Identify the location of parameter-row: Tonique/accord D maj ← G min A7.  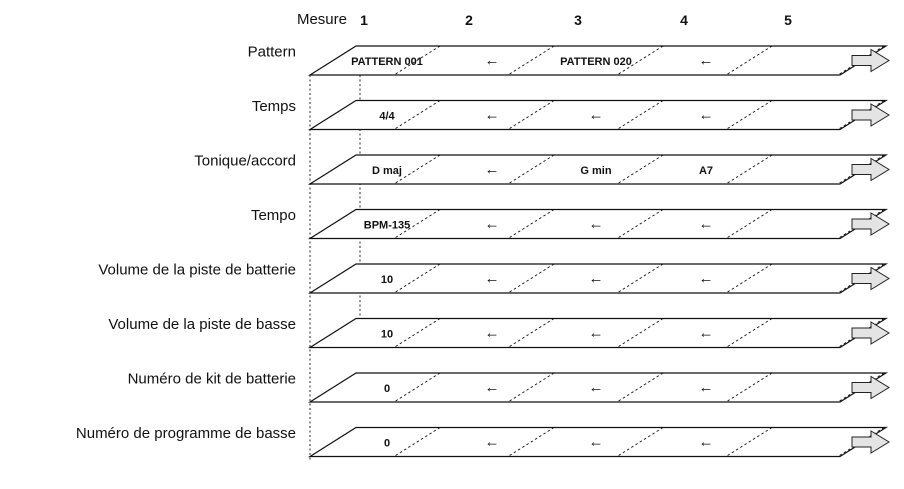
(542, 169).